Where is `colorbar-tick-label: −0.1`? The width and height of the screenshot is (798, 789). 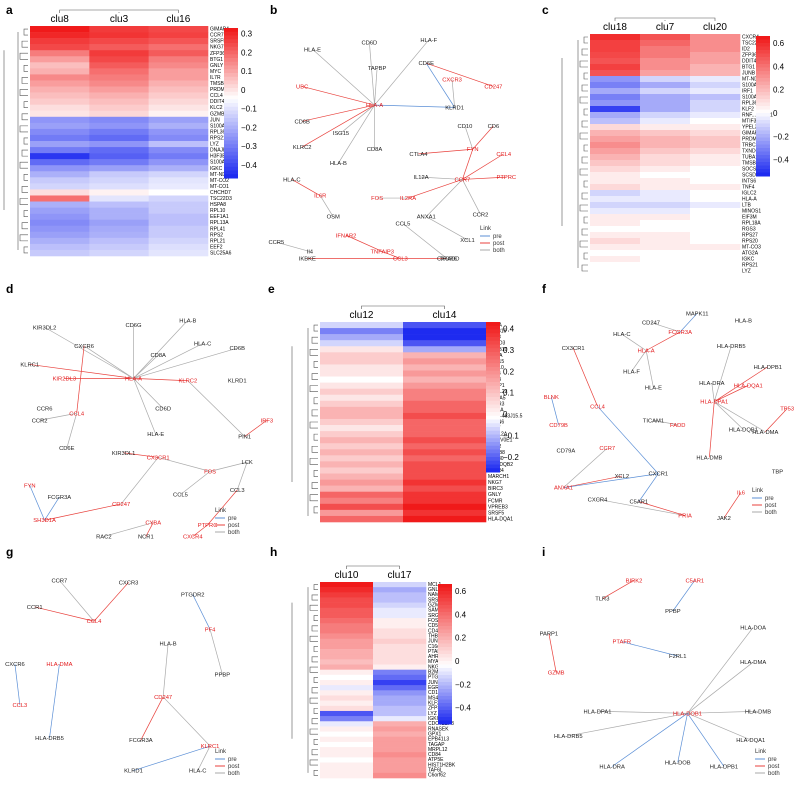 colorbar-tick-label: −0.1 is located at coordinates (511, 436).